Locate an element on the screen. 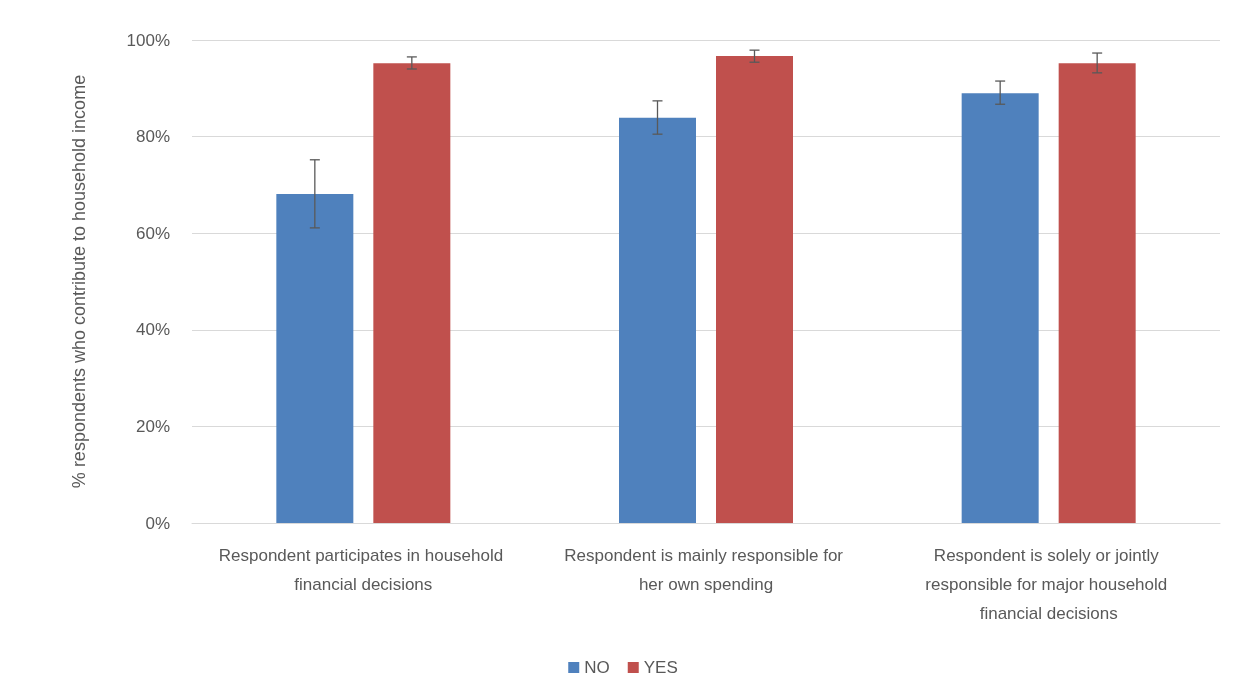  legend-label: NO is located at coordinates (597, 667).